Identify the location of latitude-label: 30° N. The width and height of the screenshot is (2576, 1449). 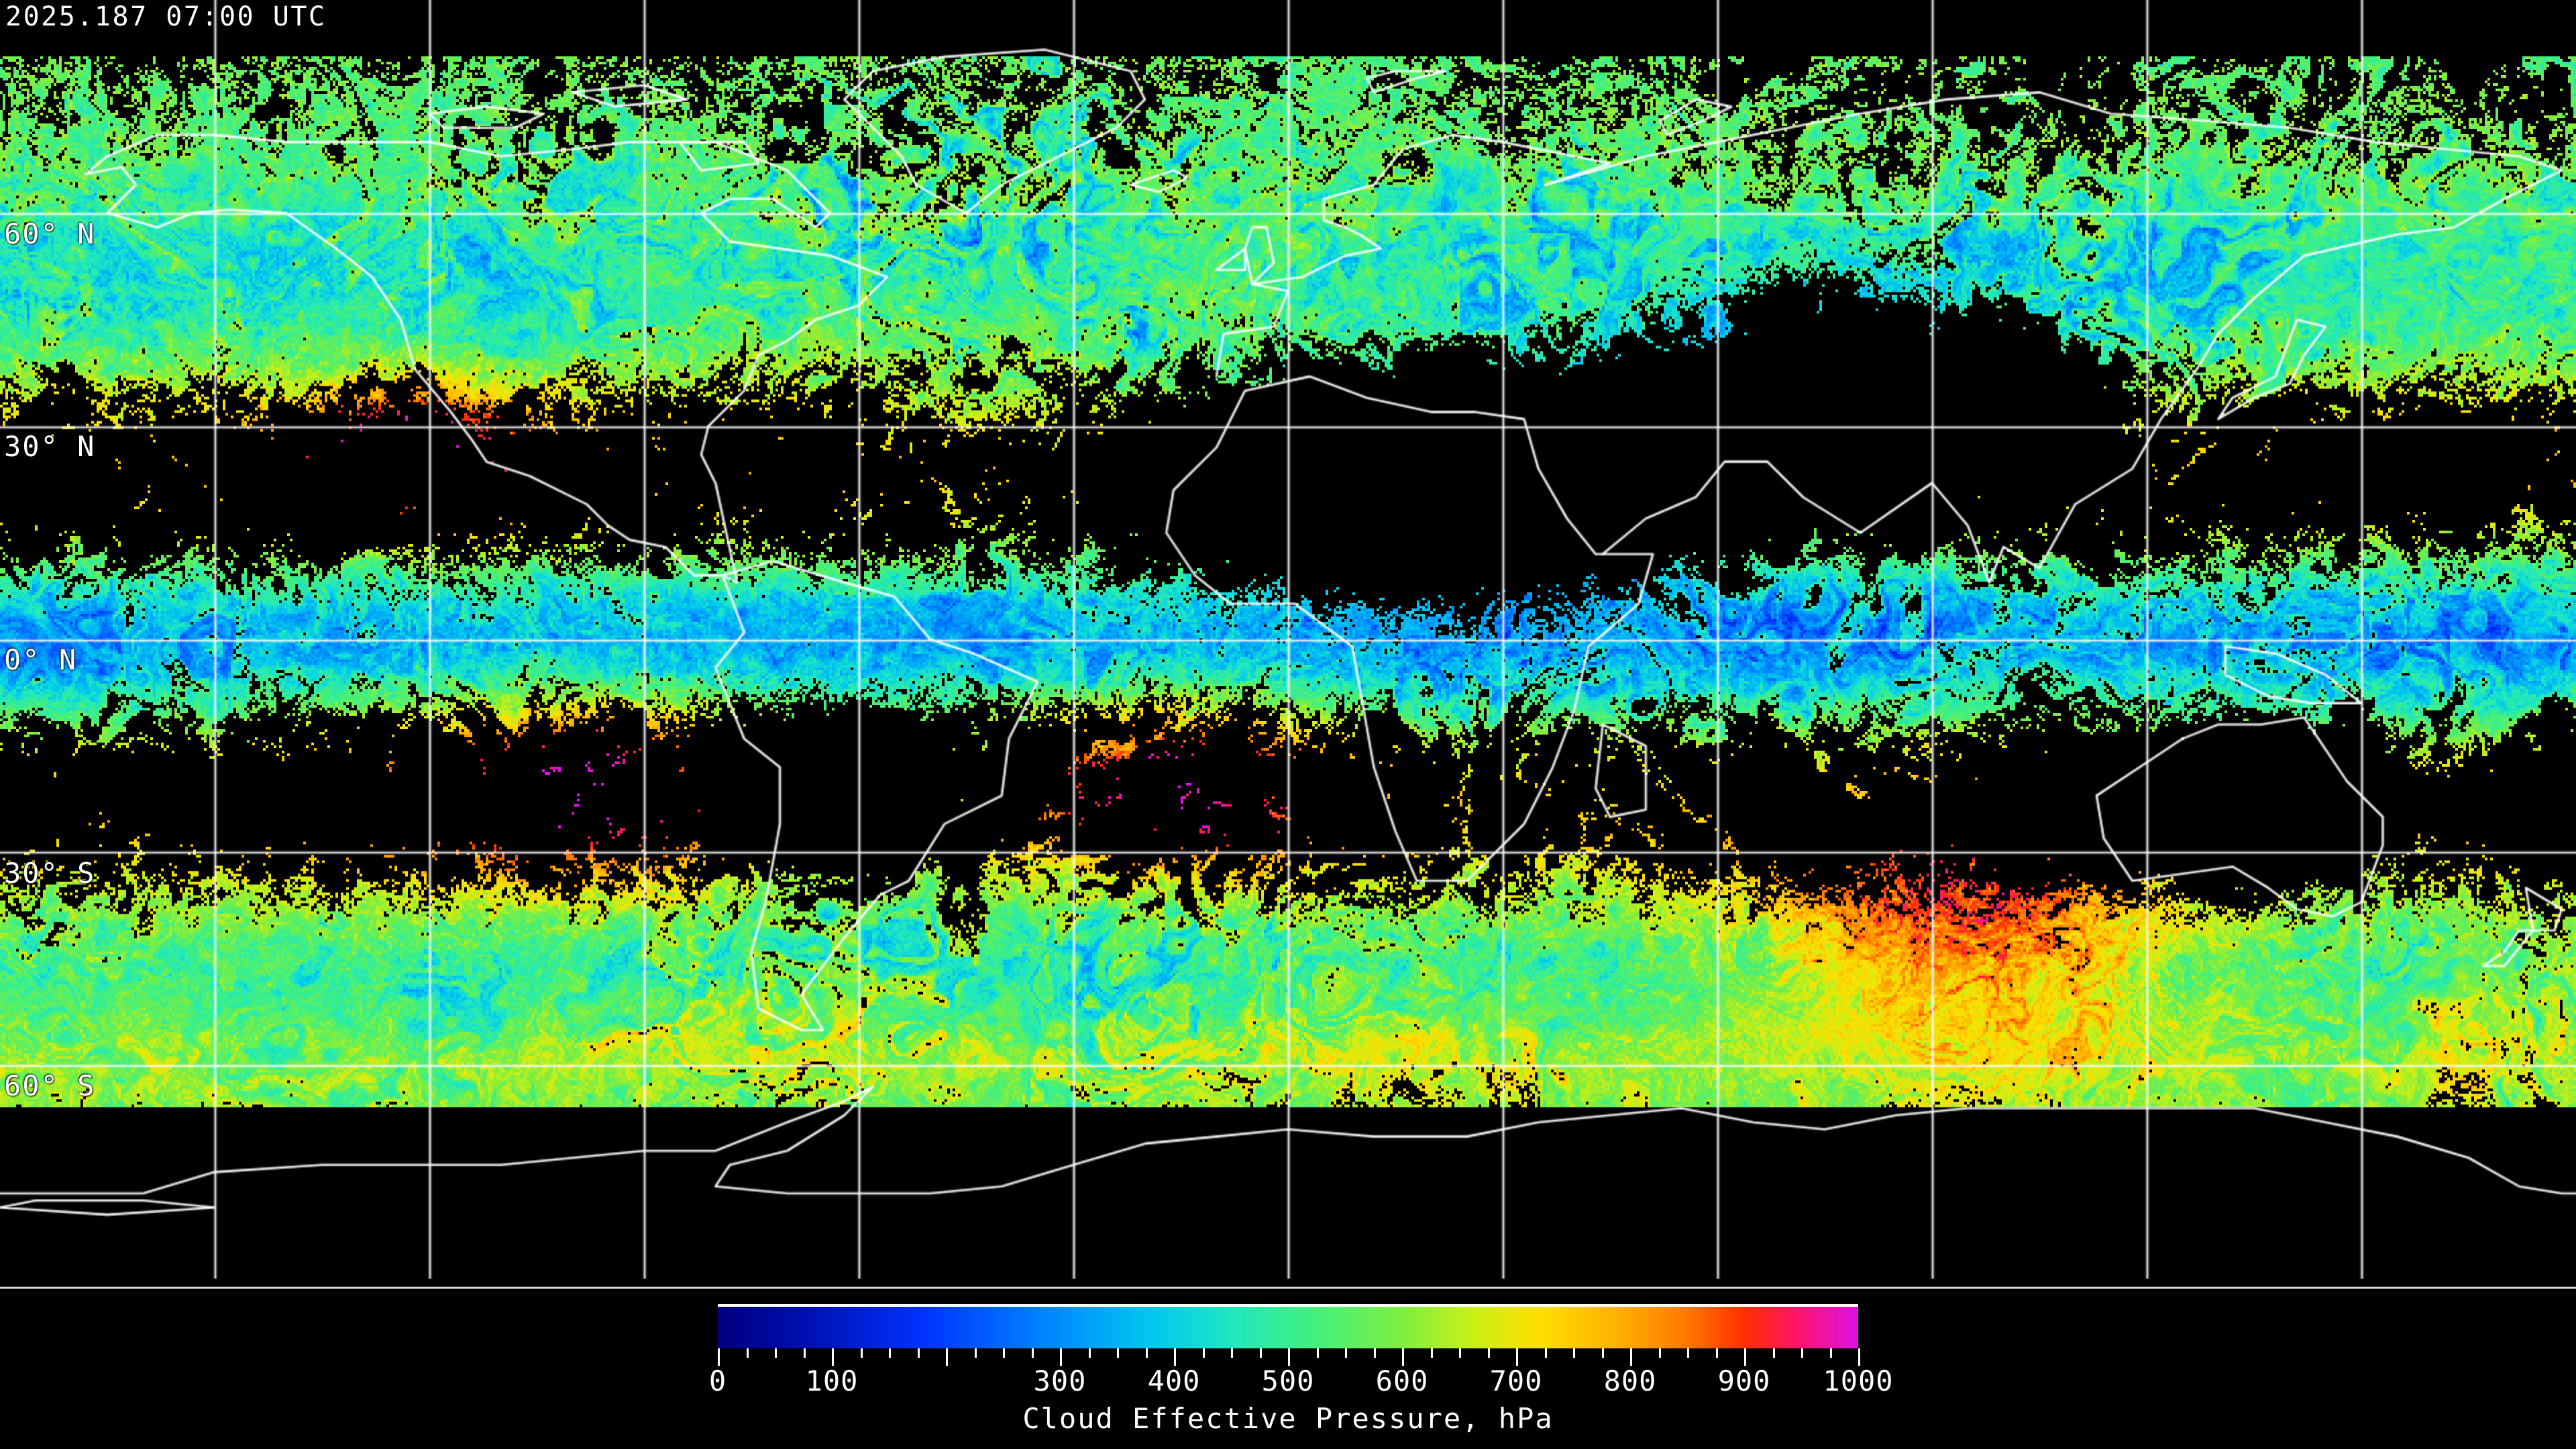
(50, 447).